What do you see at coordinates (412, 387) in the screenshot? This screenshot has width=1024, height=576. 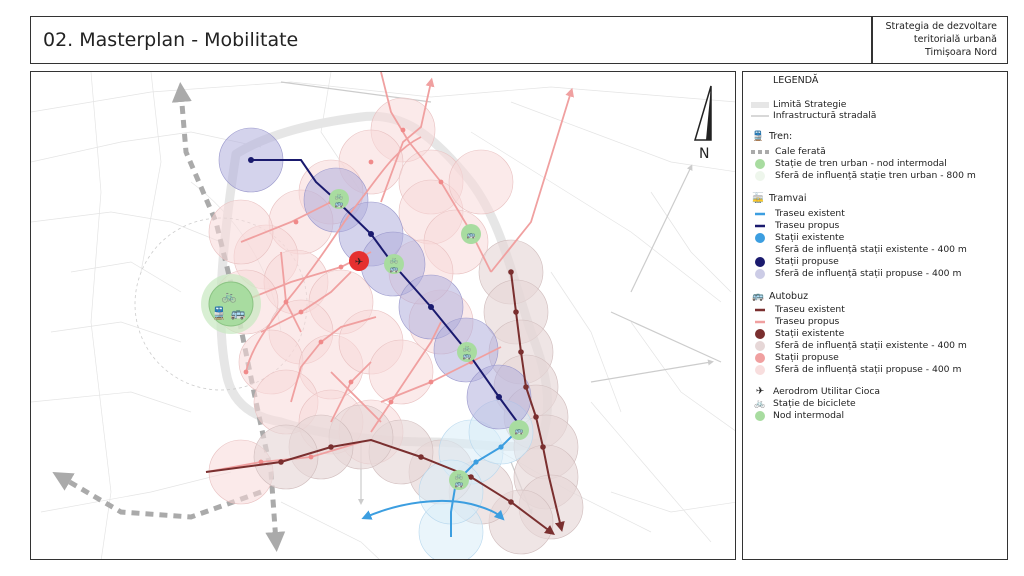 I see `bus-existing-stops` at bounding box center [412, 387].